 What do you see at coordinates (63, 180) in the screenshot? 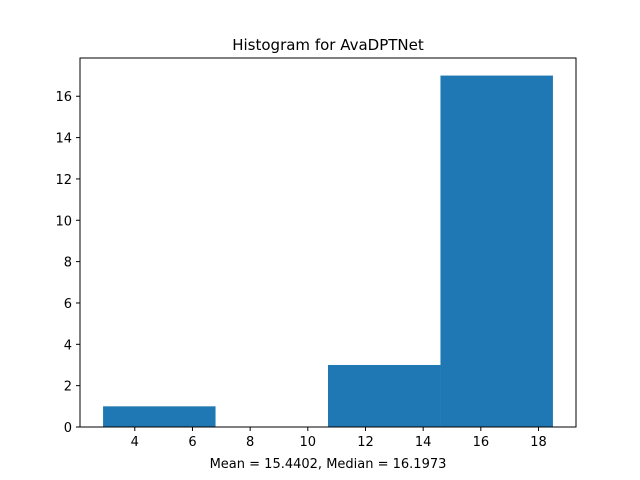
I see `y-tick-label: 12` at bounding box center [63, 180].